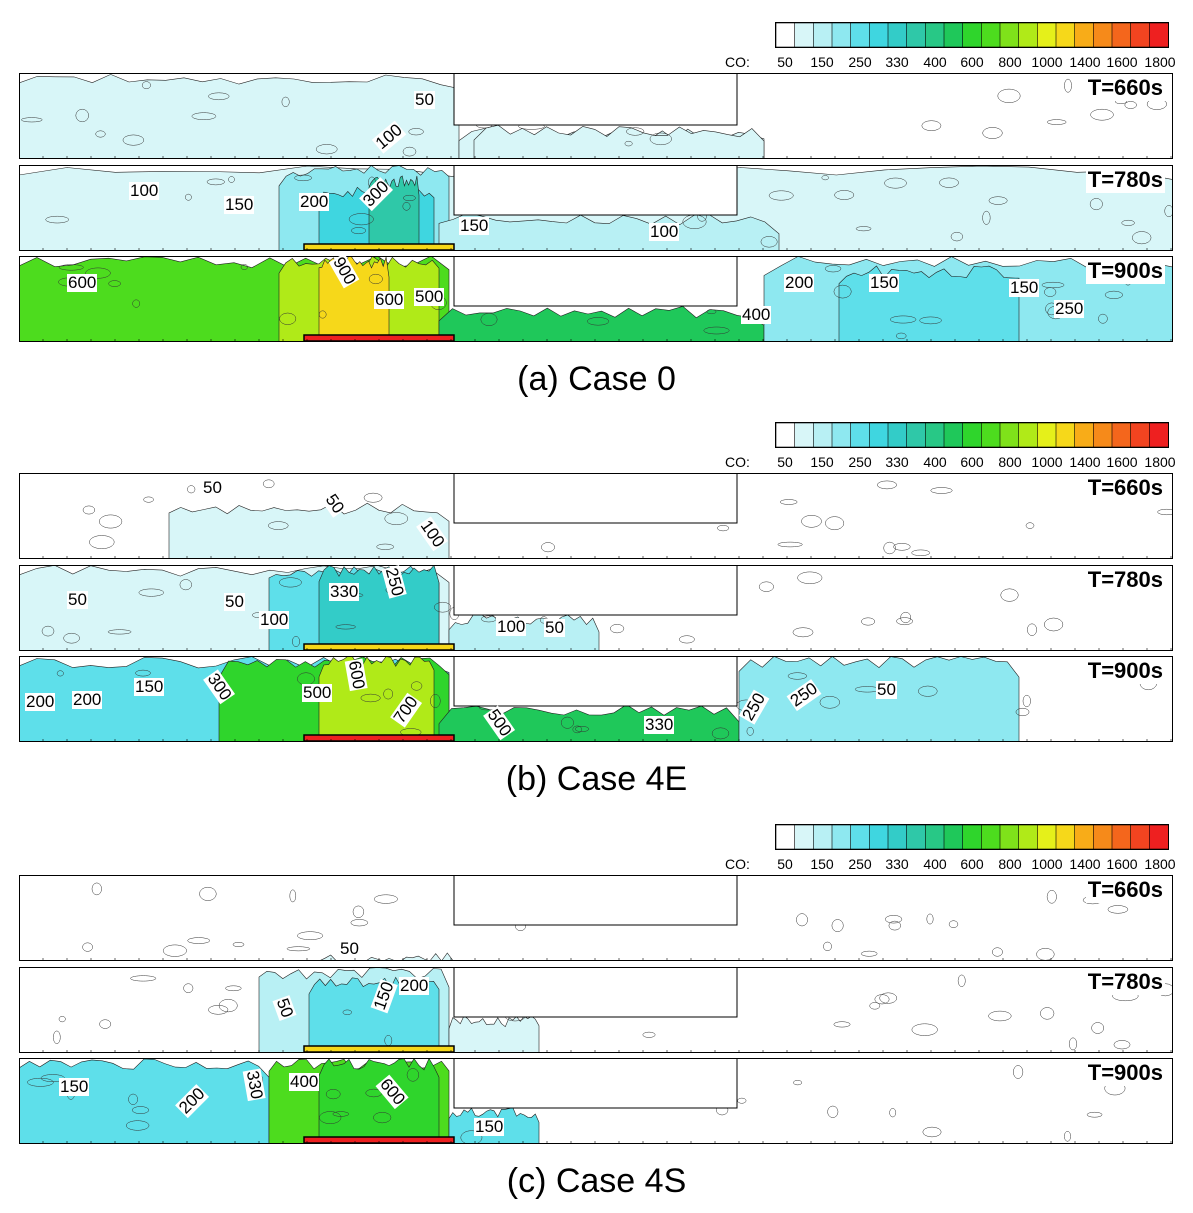  What do you see at coordinates (596, 1010) in the screenshot?
I see `contour-plot` at bounding box center [596, 1010].